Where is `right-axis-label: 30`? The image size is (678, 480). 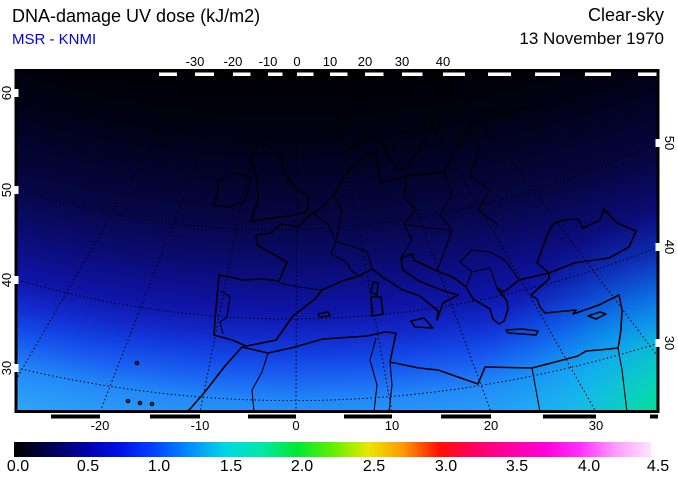
right-axis-label: 30 is located at coordinates (669, 343).